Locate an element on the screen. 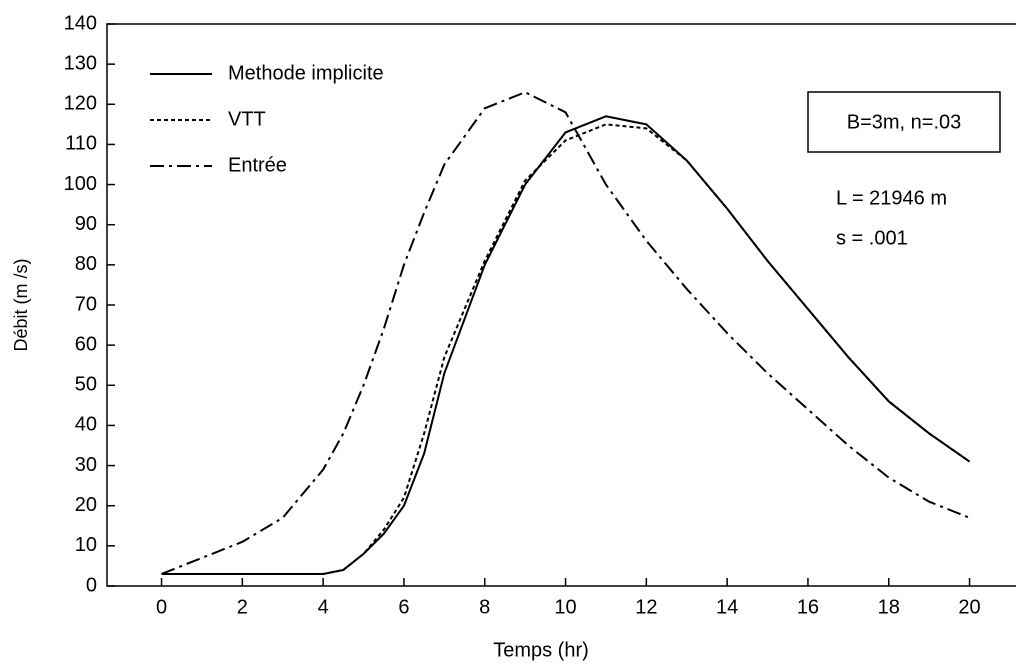 The height and width of the screenshot is (665, 1018). annotation-box is located at coordinates (904, 122).